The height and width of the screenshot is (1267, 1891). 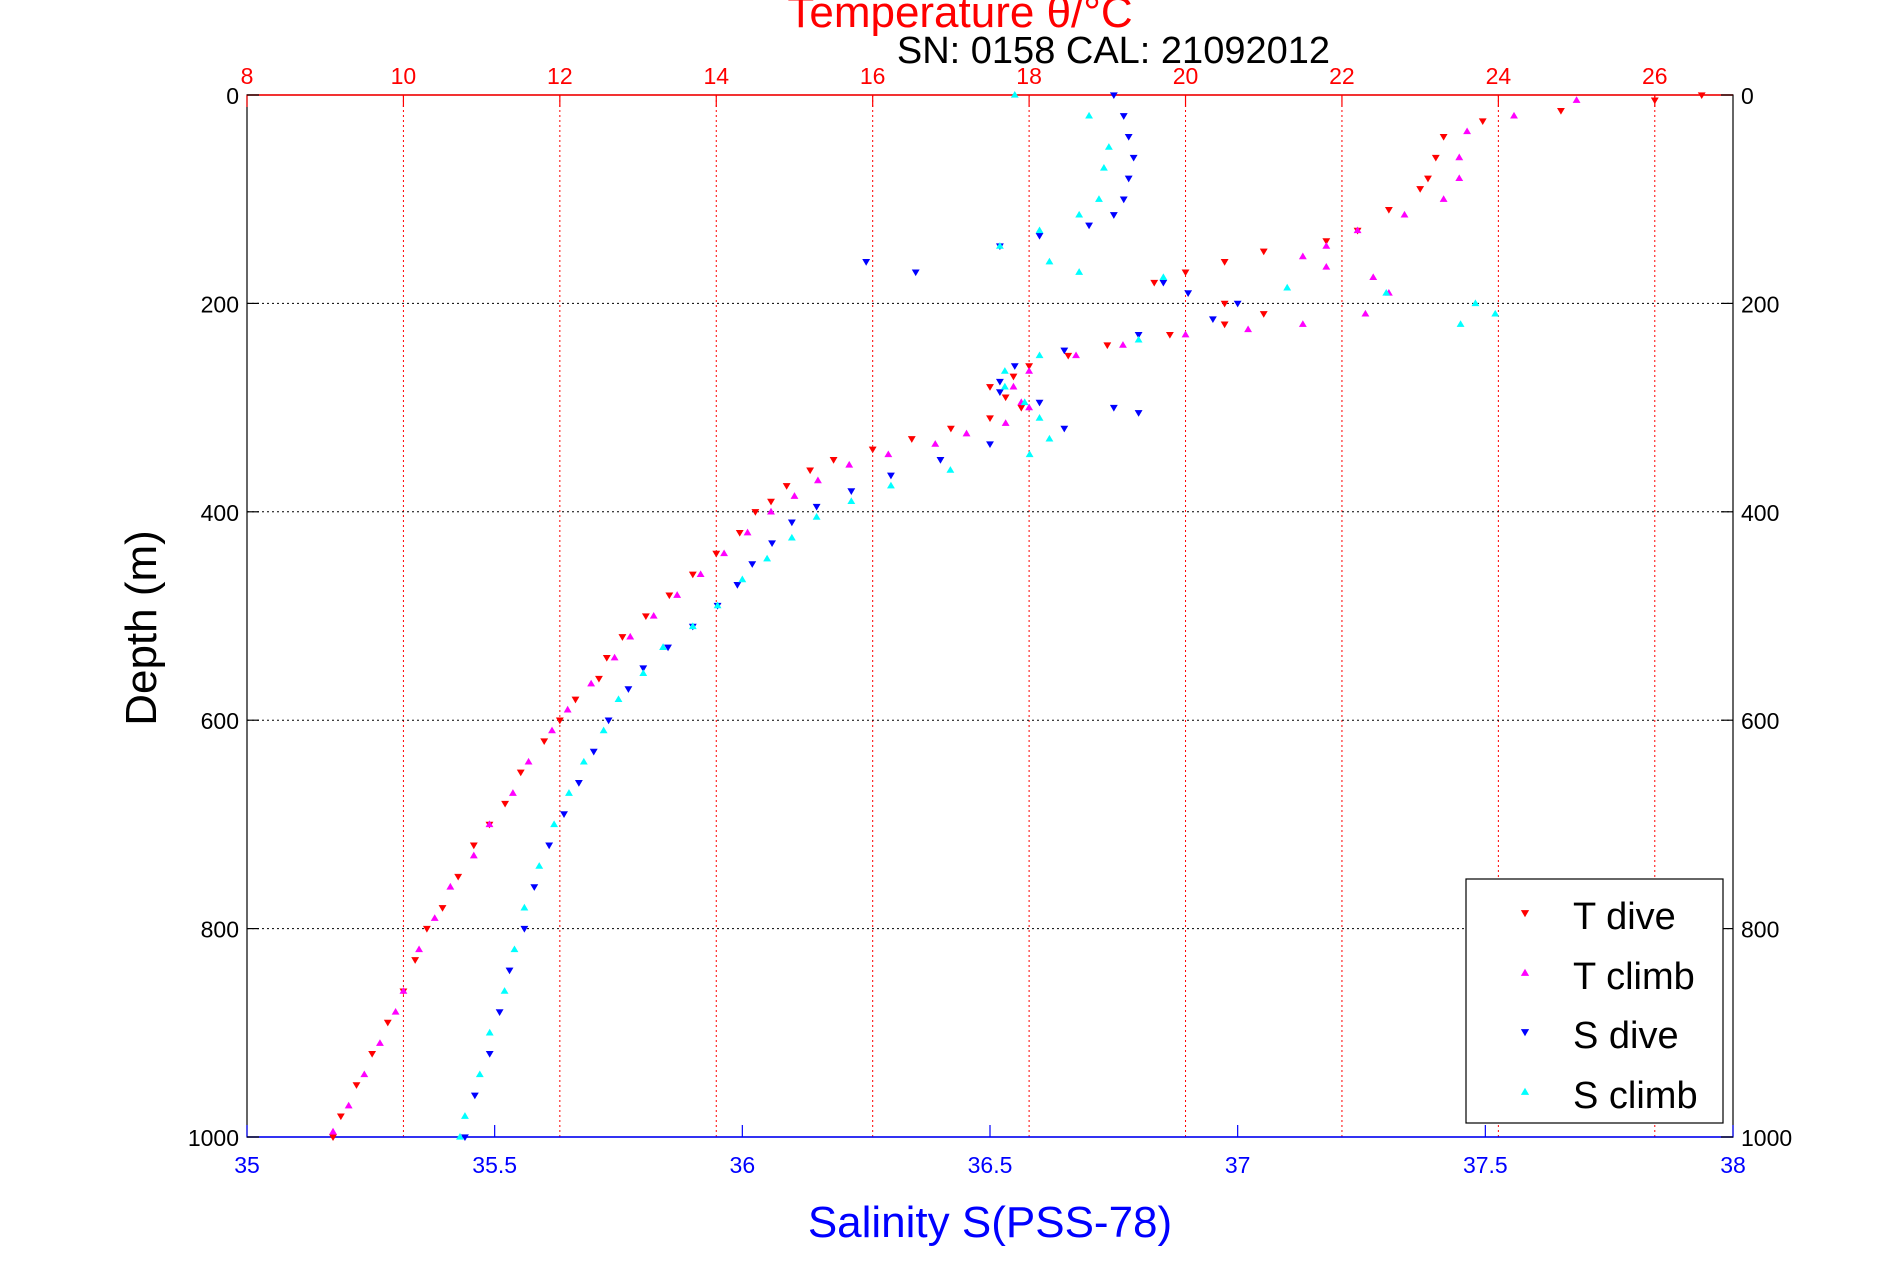 What do you see at coordinates (220, 930) in the screenshot?
I see `depth-tick-label-left: 800` at bounding box center [220, 930].